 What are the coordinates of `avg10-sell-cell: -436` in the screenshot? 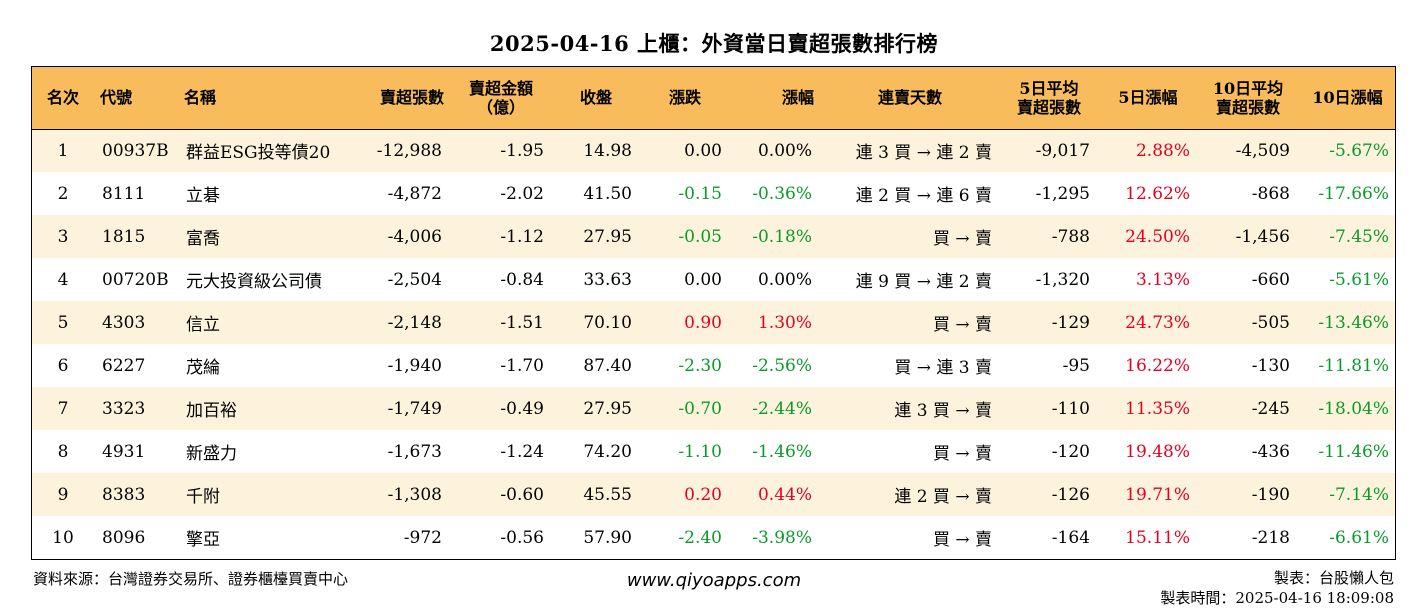 It's located at (1270, 451).